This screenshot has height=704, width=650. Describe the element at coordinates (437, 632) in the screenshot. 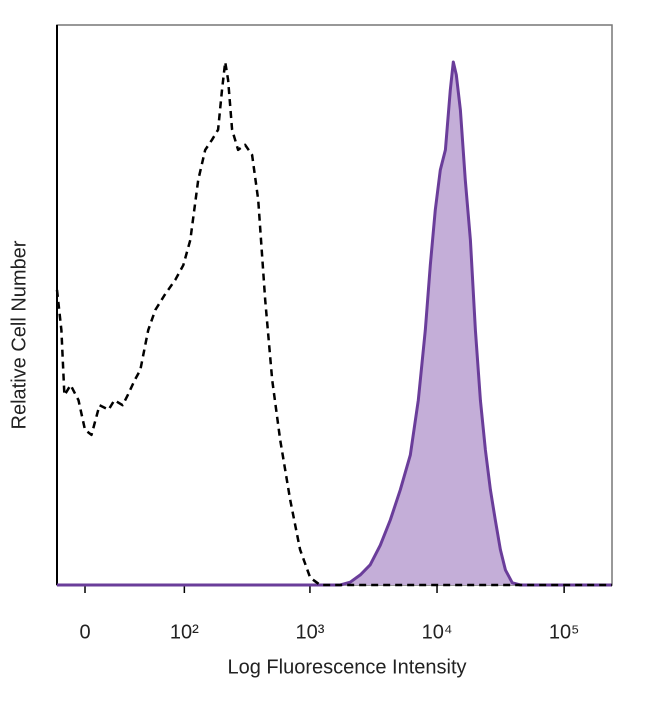

I see `x-tick-label: 10⁴` at that location.